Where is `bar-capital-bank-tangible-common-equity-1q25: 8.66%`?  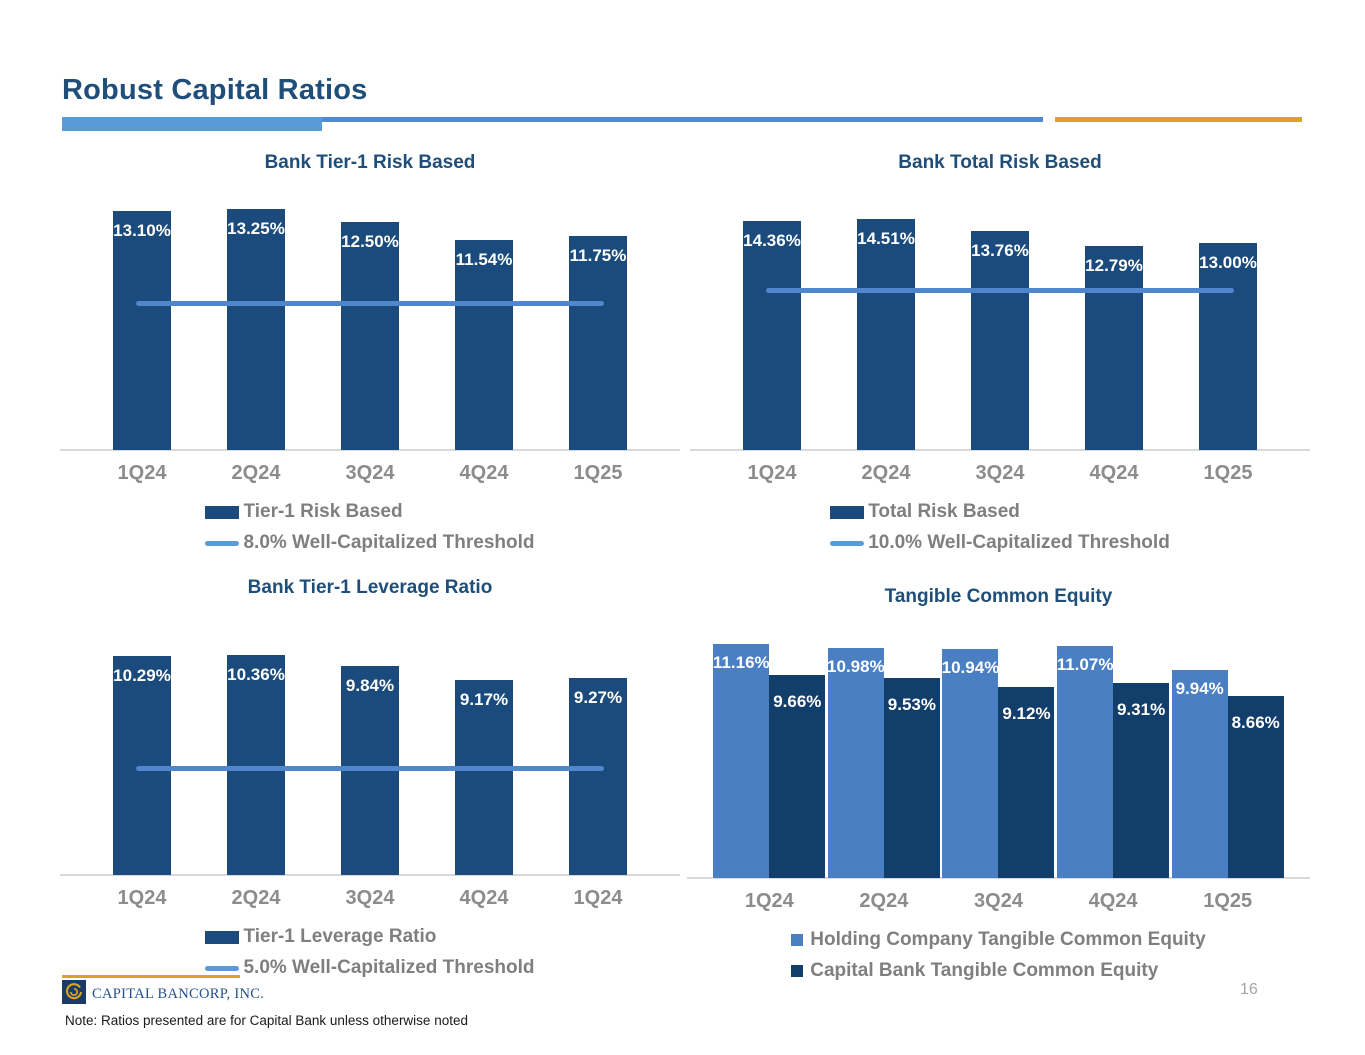 bar-capital-bank-tangible-common-equity-1q25: 8.66% is located at coordinates (1255, 787).